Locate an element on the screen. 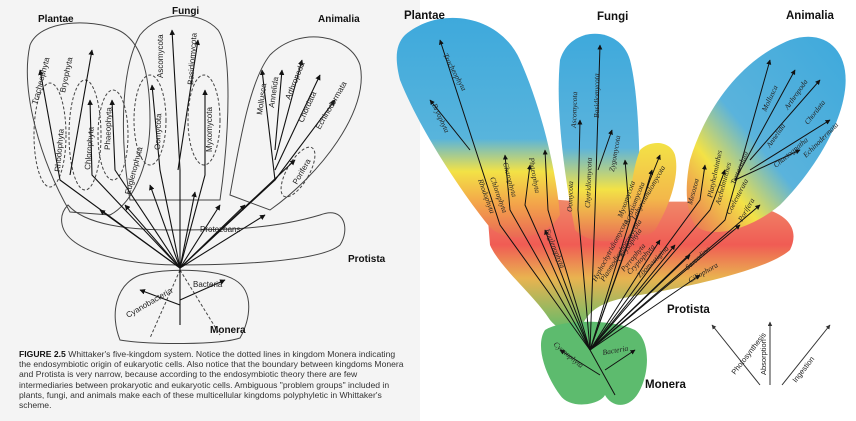  left-dashed-oomycota is located at coordinates (150, 120).